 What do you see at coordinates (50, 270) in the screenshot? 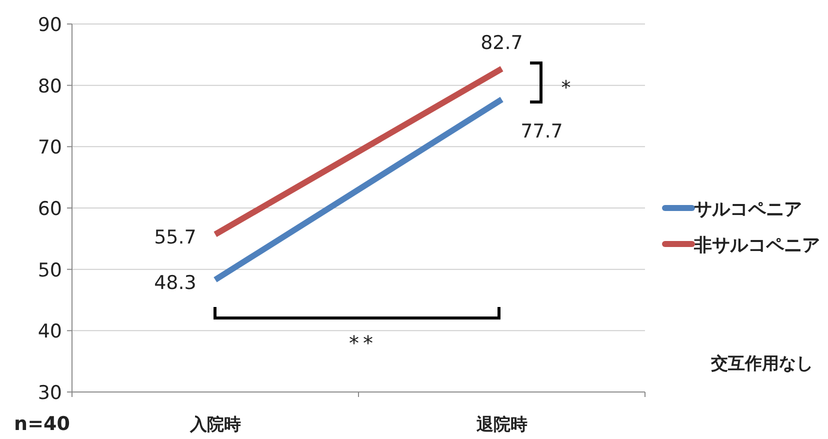
I see `y-tick-label: 50` at bounding box center [50, 270].